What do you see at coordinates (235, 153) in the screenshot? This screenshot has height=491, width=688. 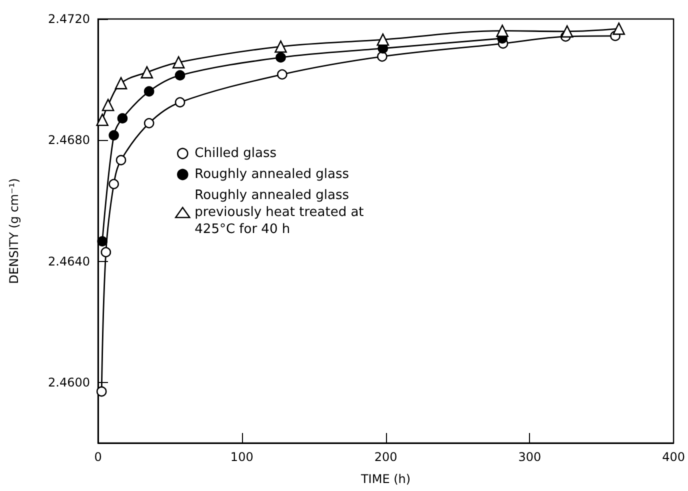 I see `legend-label: Chilled glass` at bounding box center [235, 153].